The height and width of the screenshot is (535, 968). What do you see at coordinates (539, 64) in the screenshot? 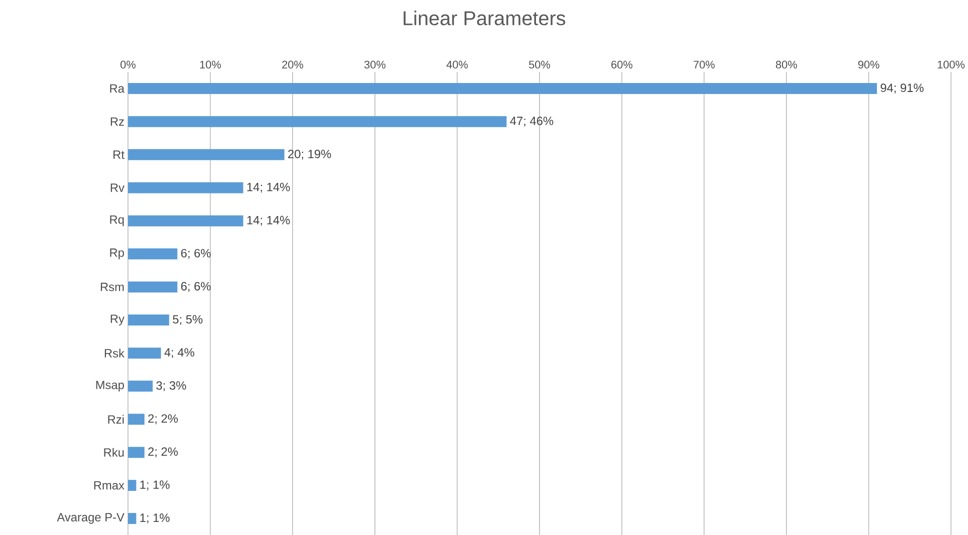
I see `x-tick-label: 50%` at bounding box center [539, 64].